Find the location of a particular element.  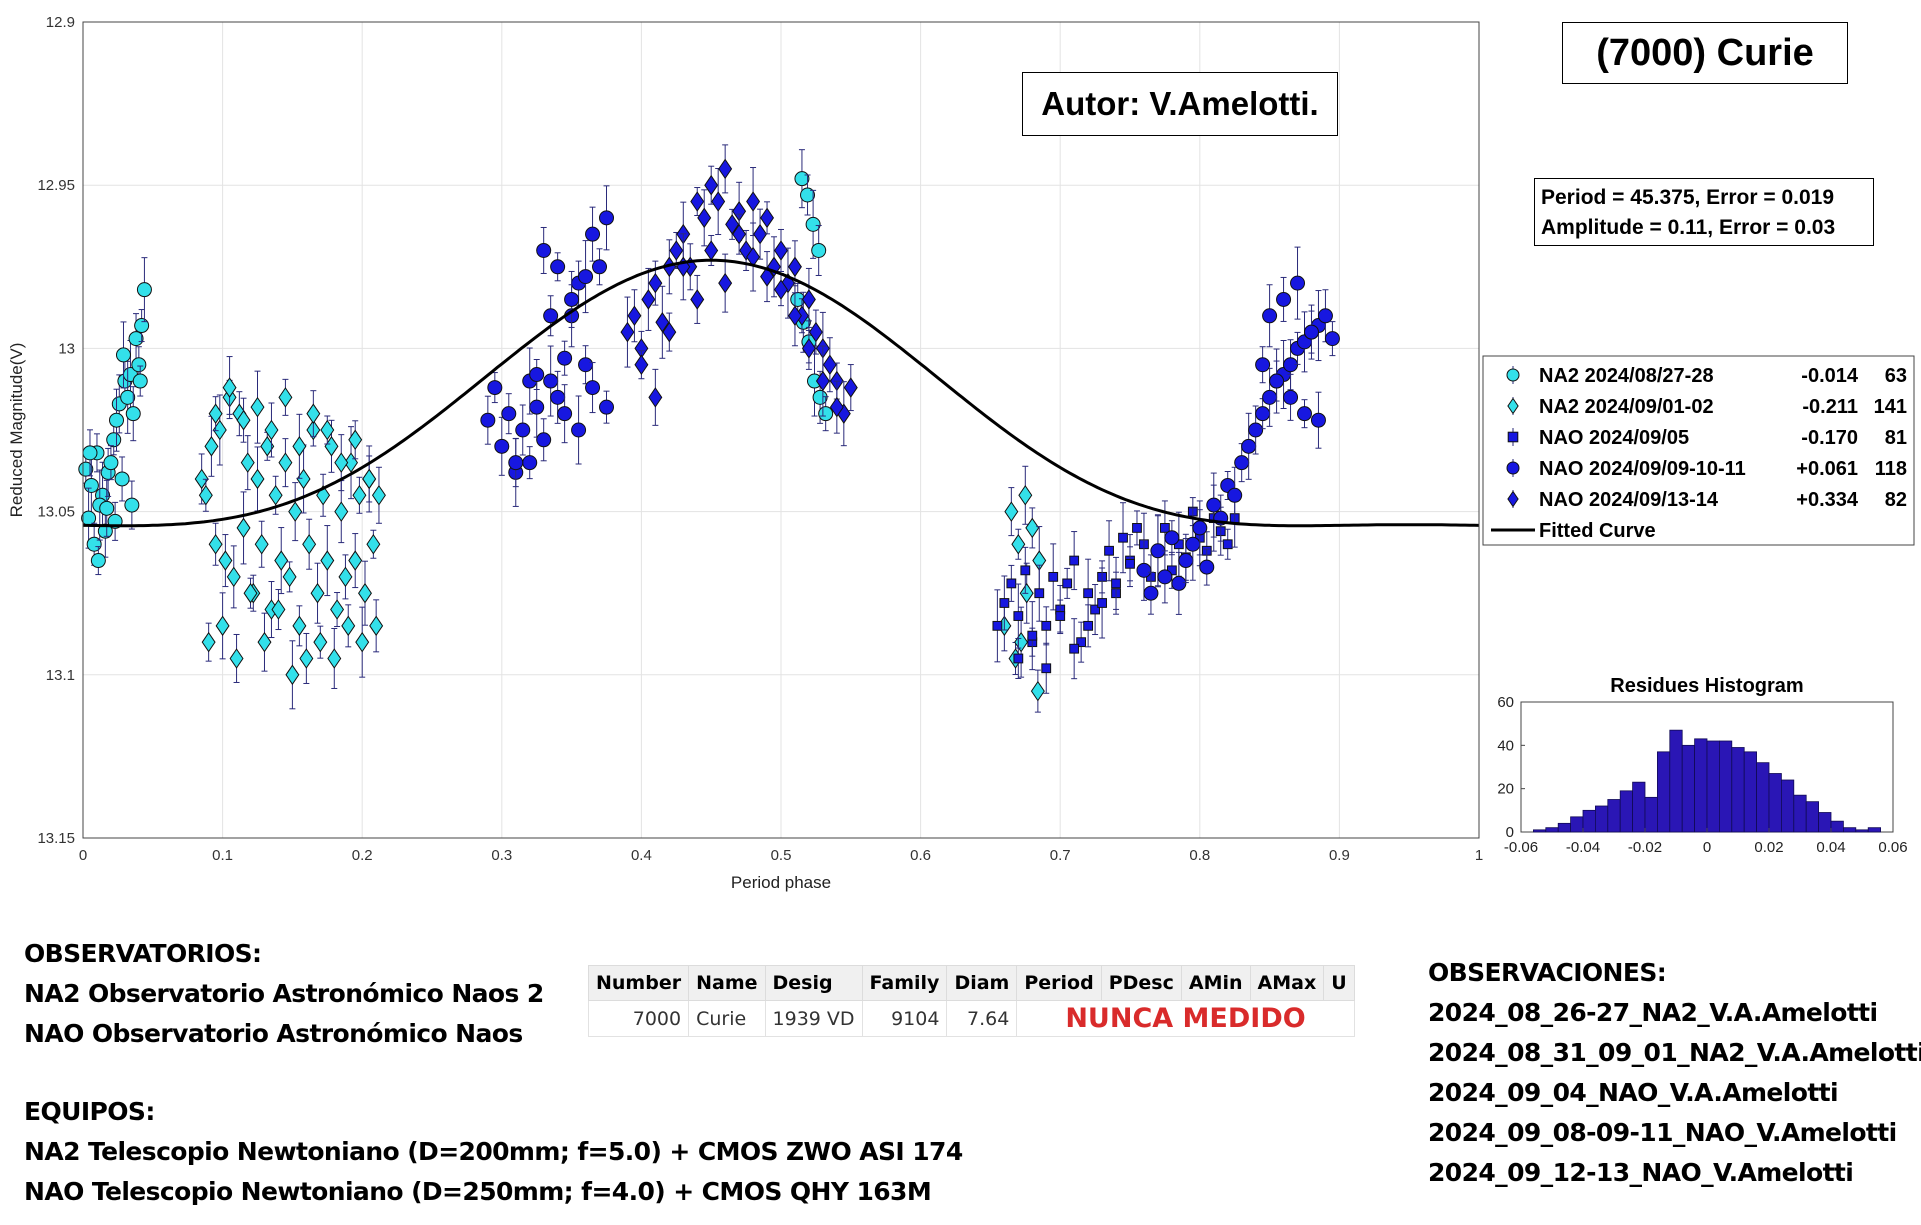

observaciones-heading: OBSERVACIONES: is located at coordinates (1547, 972).